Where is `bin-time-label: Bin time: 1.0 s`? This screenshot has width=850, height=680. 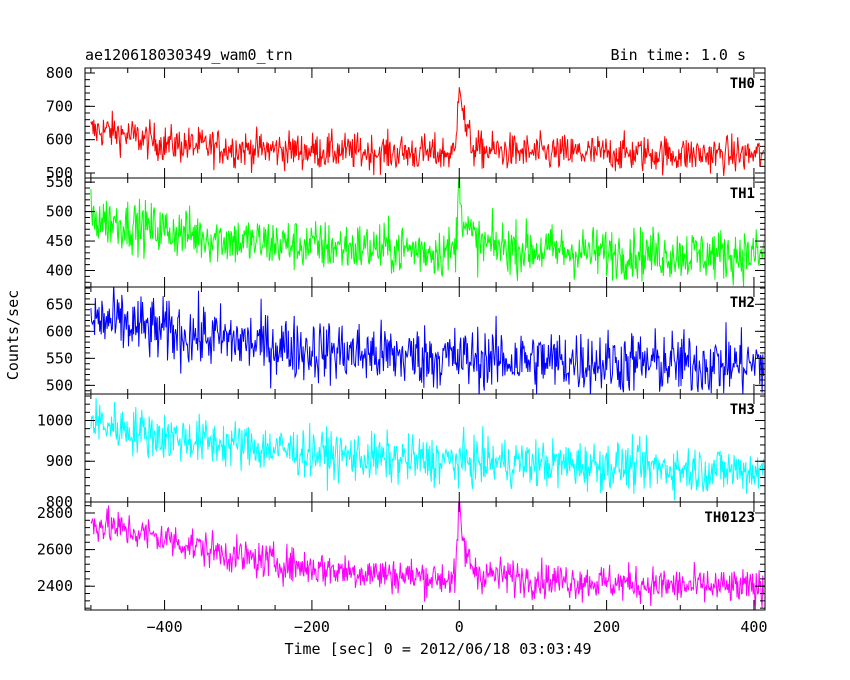 bin-time-label: Bin time: 1.0 s is located at coordinates (678, 55).